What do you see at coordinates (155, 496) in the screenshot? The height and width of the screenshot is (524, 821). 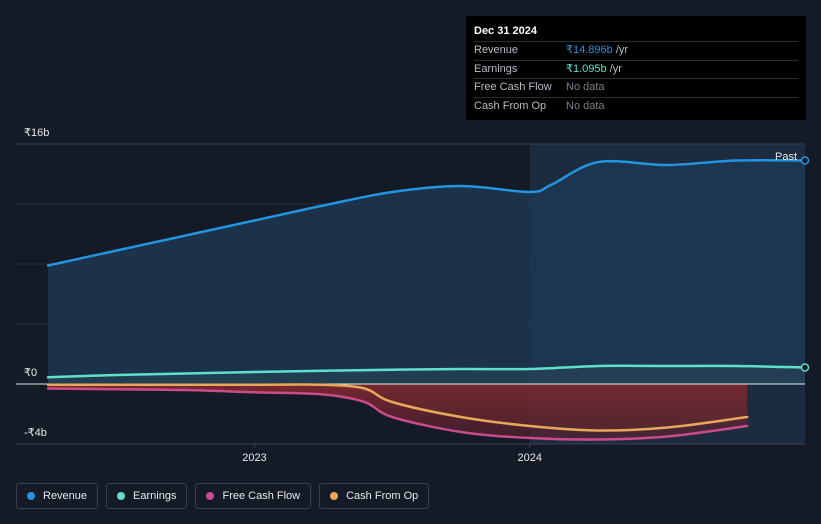 I see `legend-label: Earnings` at bounding box center [155, 496].